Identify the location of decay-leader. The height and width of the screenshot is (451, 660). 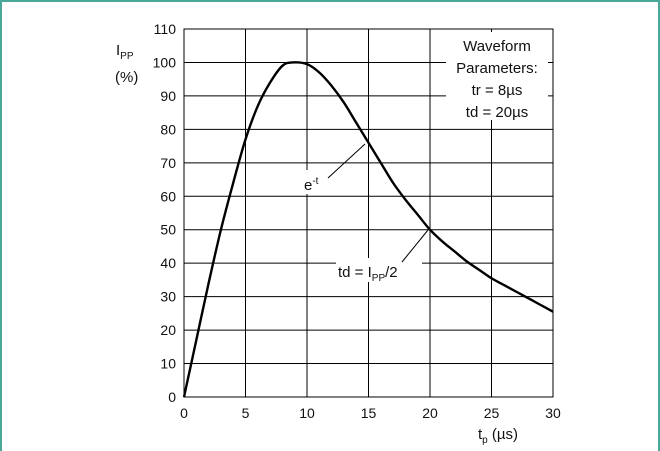
(346, 161).